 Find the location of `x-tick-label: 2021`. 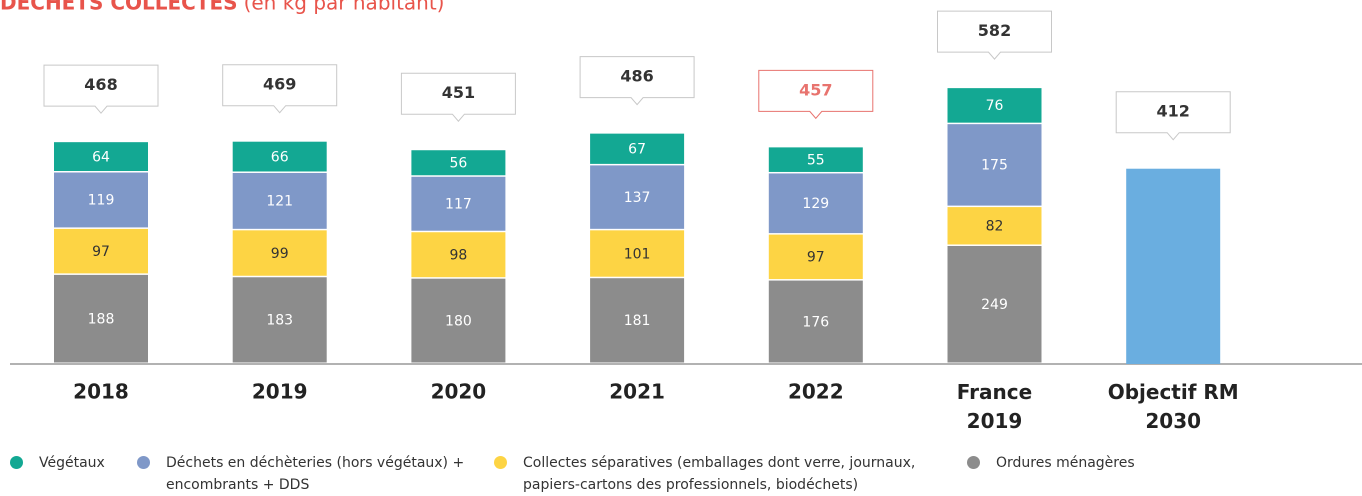

x-tick-label: 2021 is located at coordinates (637, 392).